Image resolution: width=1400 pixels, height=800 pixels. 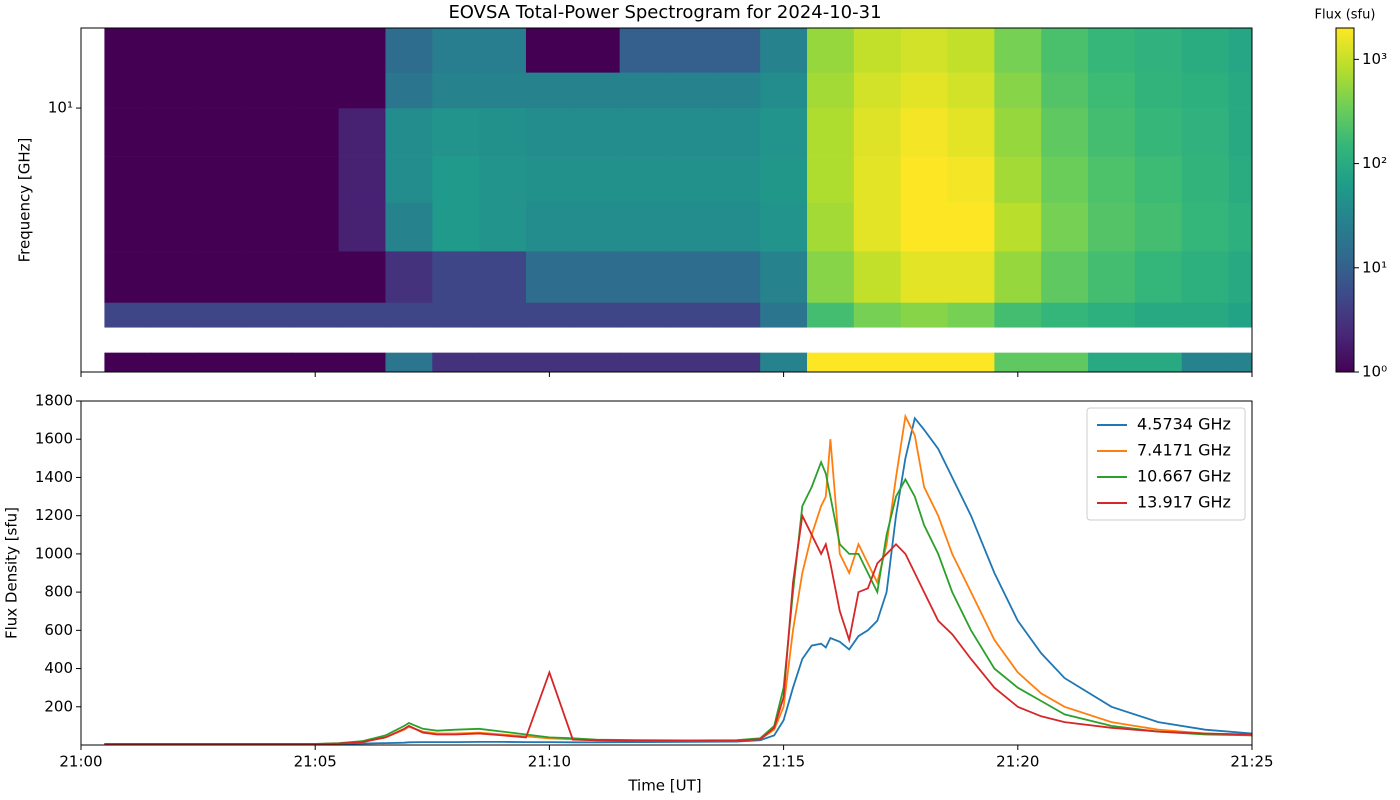 I want to click on colorbar-tick-label: 10², so click(x=1374, y=163).